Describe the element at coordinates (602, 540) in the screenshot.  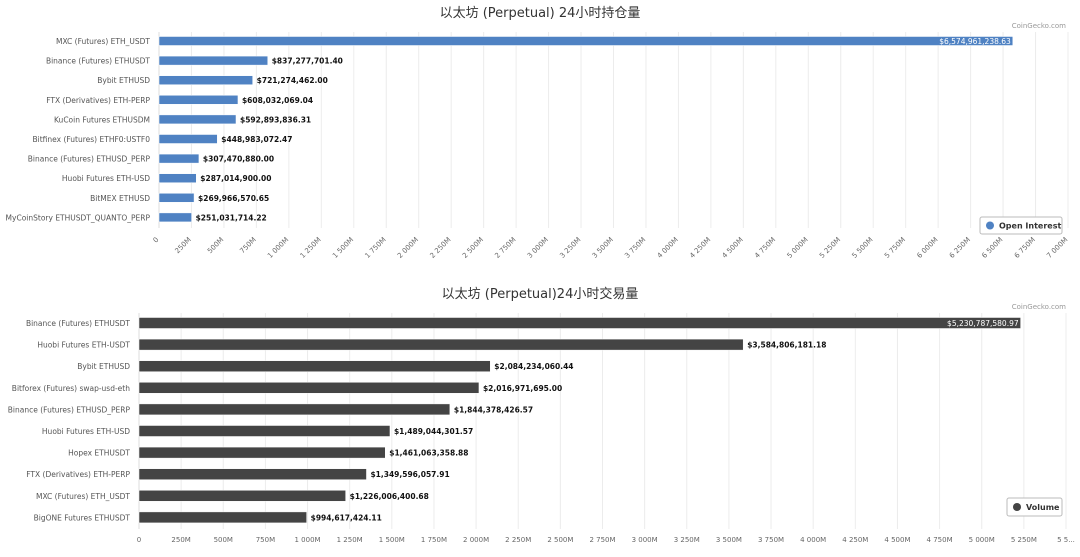
I see `x-tick-label: 2 750M` at that location.